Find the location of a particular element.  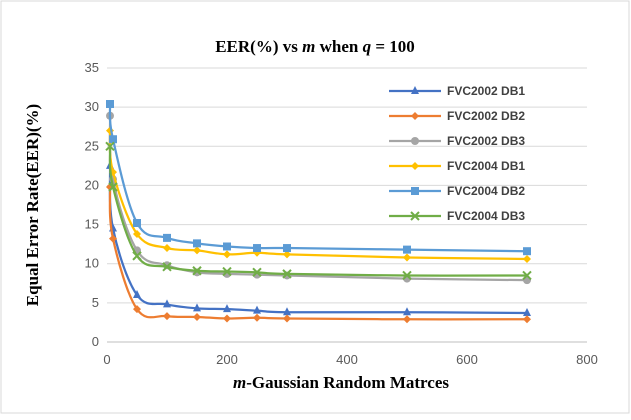

y-tick-label: 25 is located at coordinates (92, 145).